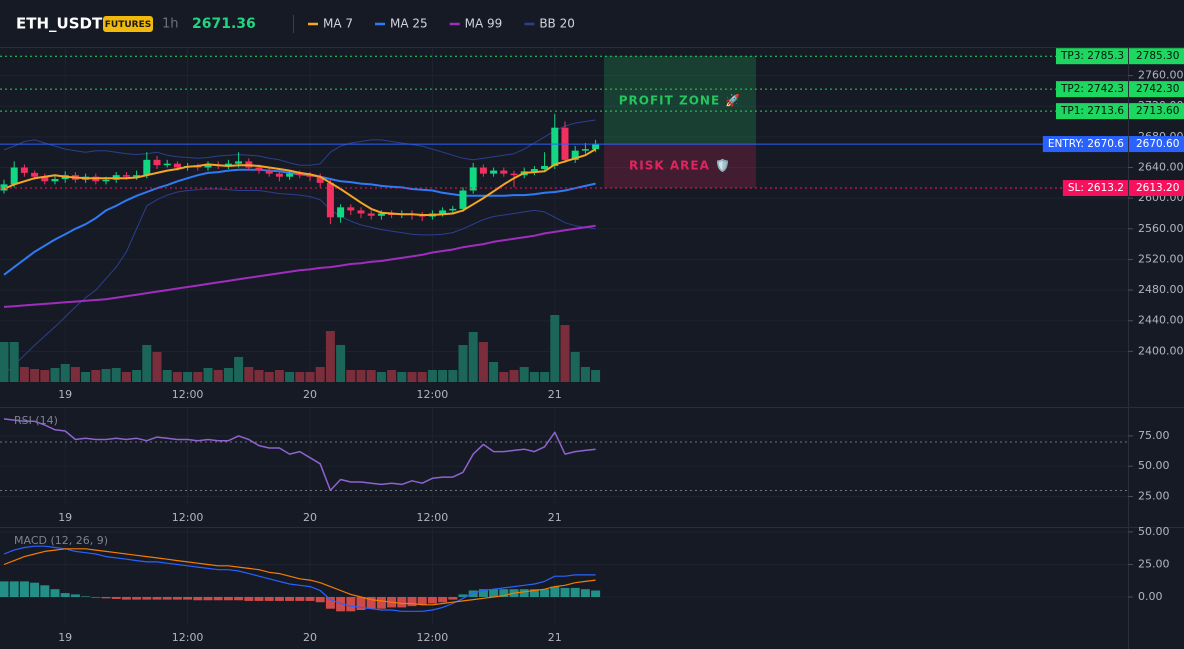 The width and height of the screenshot is (1184, 649). I want to click on level-label: TP2: 2742.3, so click(1092, 89).